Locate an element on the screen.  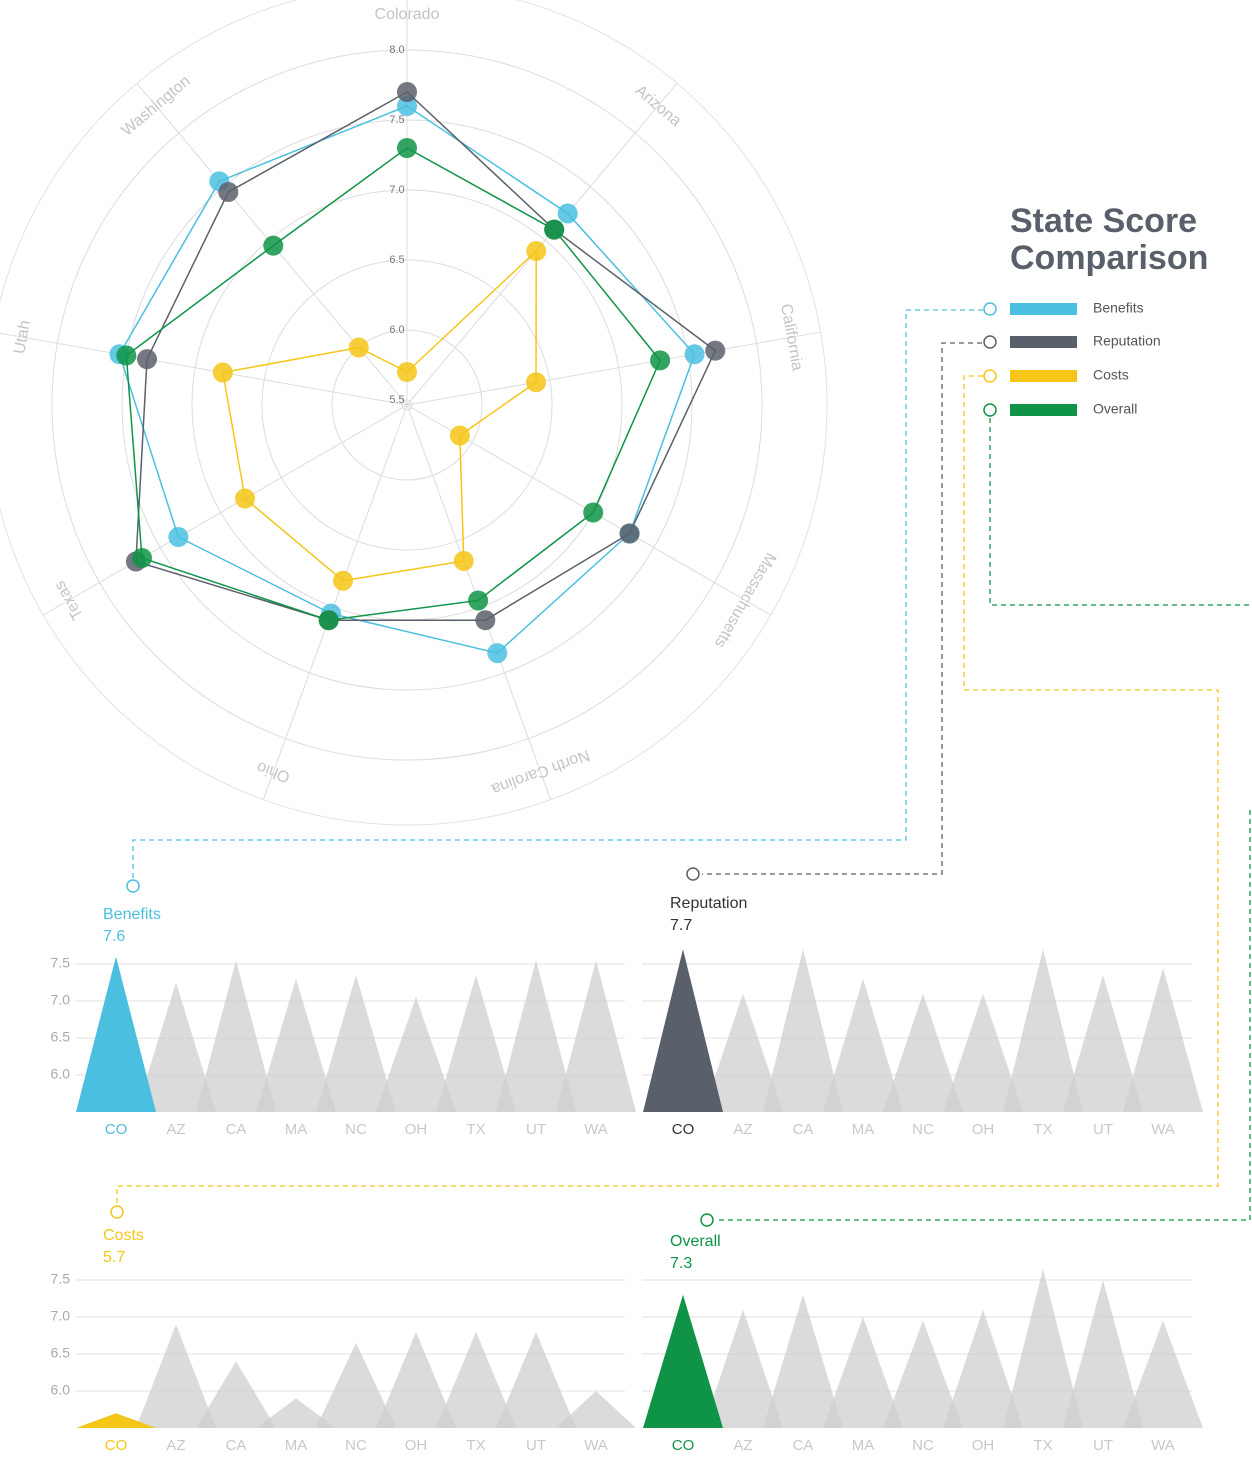
x-tick-label: CA is located at coordinates (803, 1445).